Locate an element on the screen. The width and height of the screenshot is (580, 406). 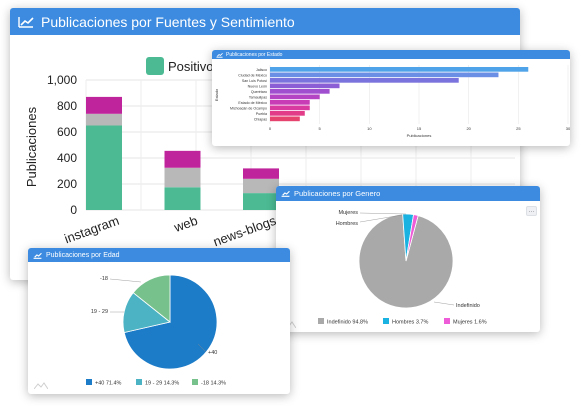
y-tick-label: Nuevo León is located at coordinates (257, 87).